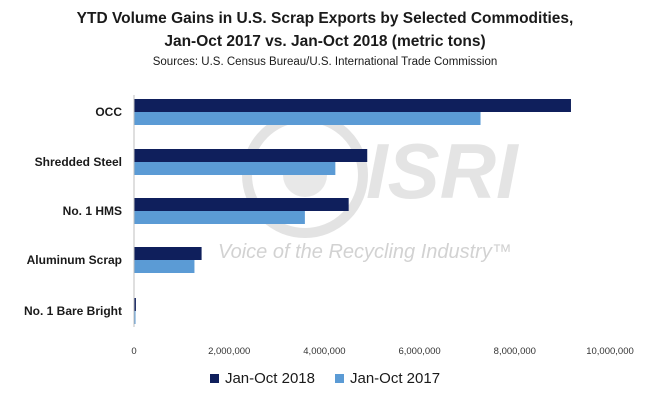 The height and width of the screenshot is (403, 650). I want to click on legend-item-jan-oct-2017: Jan-Oct 2017, so click(387, 378).